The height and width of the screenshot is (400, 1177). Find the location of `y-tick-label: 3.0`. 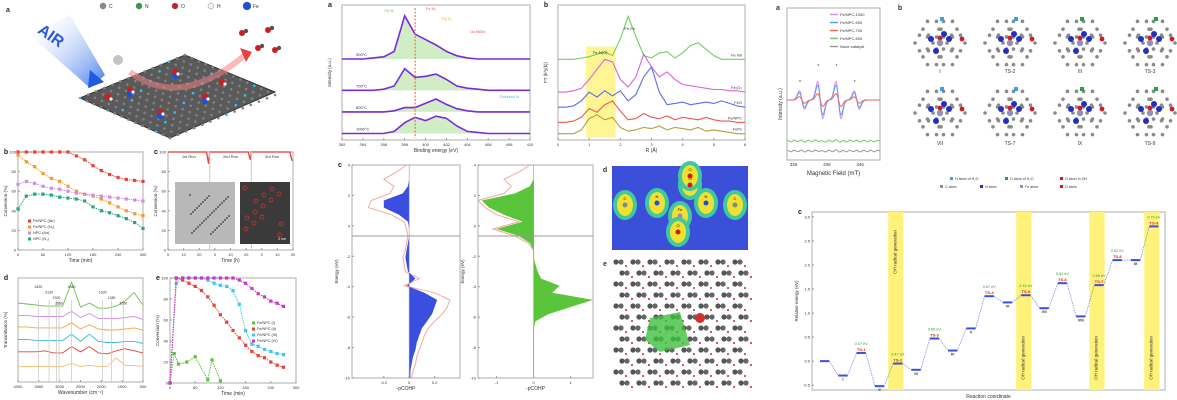

y-tick-label: 3.0 is located at coordinates (807, 216).